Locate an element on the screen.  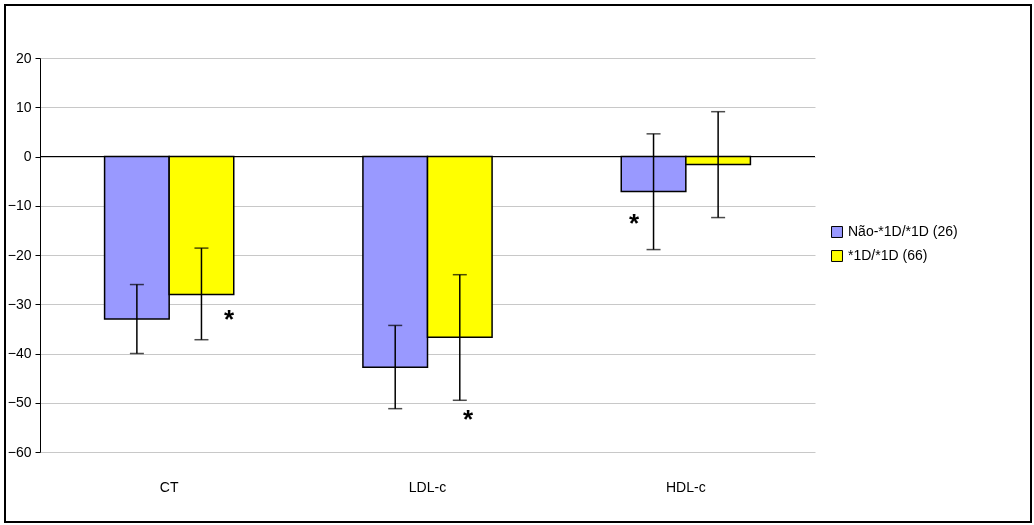
x-tick-label: HDL-c is located at coordinates (686, 486).